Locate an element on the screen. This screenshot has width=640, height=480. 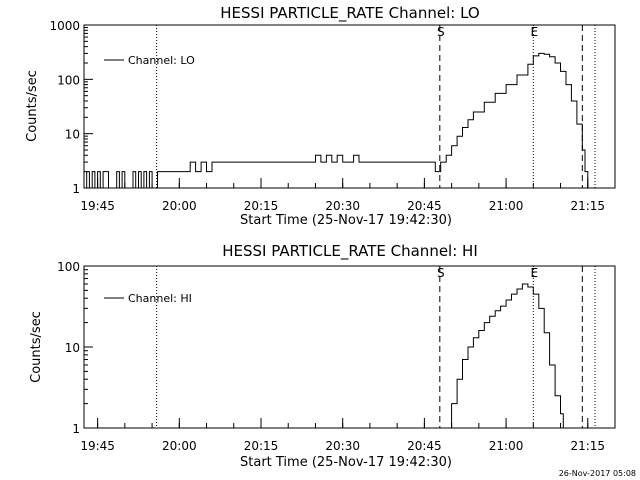
y-axis-label-lo: Counts/sec is located at coordinates (32, 106).